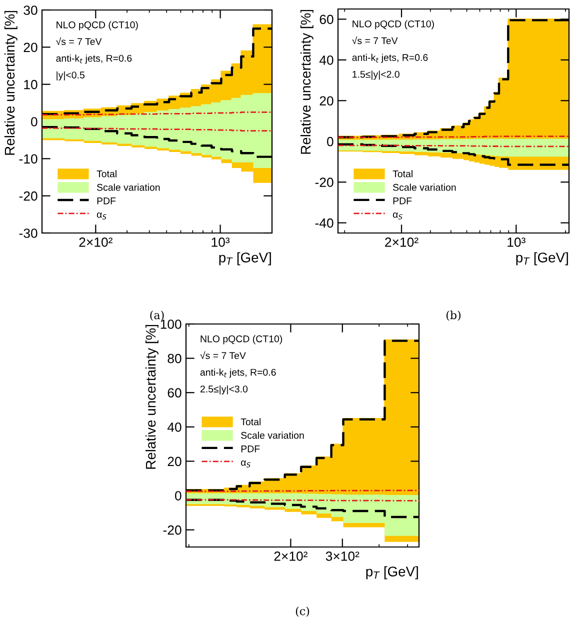  I want to click on annotation: |y|<0.5, so click(70, 75).